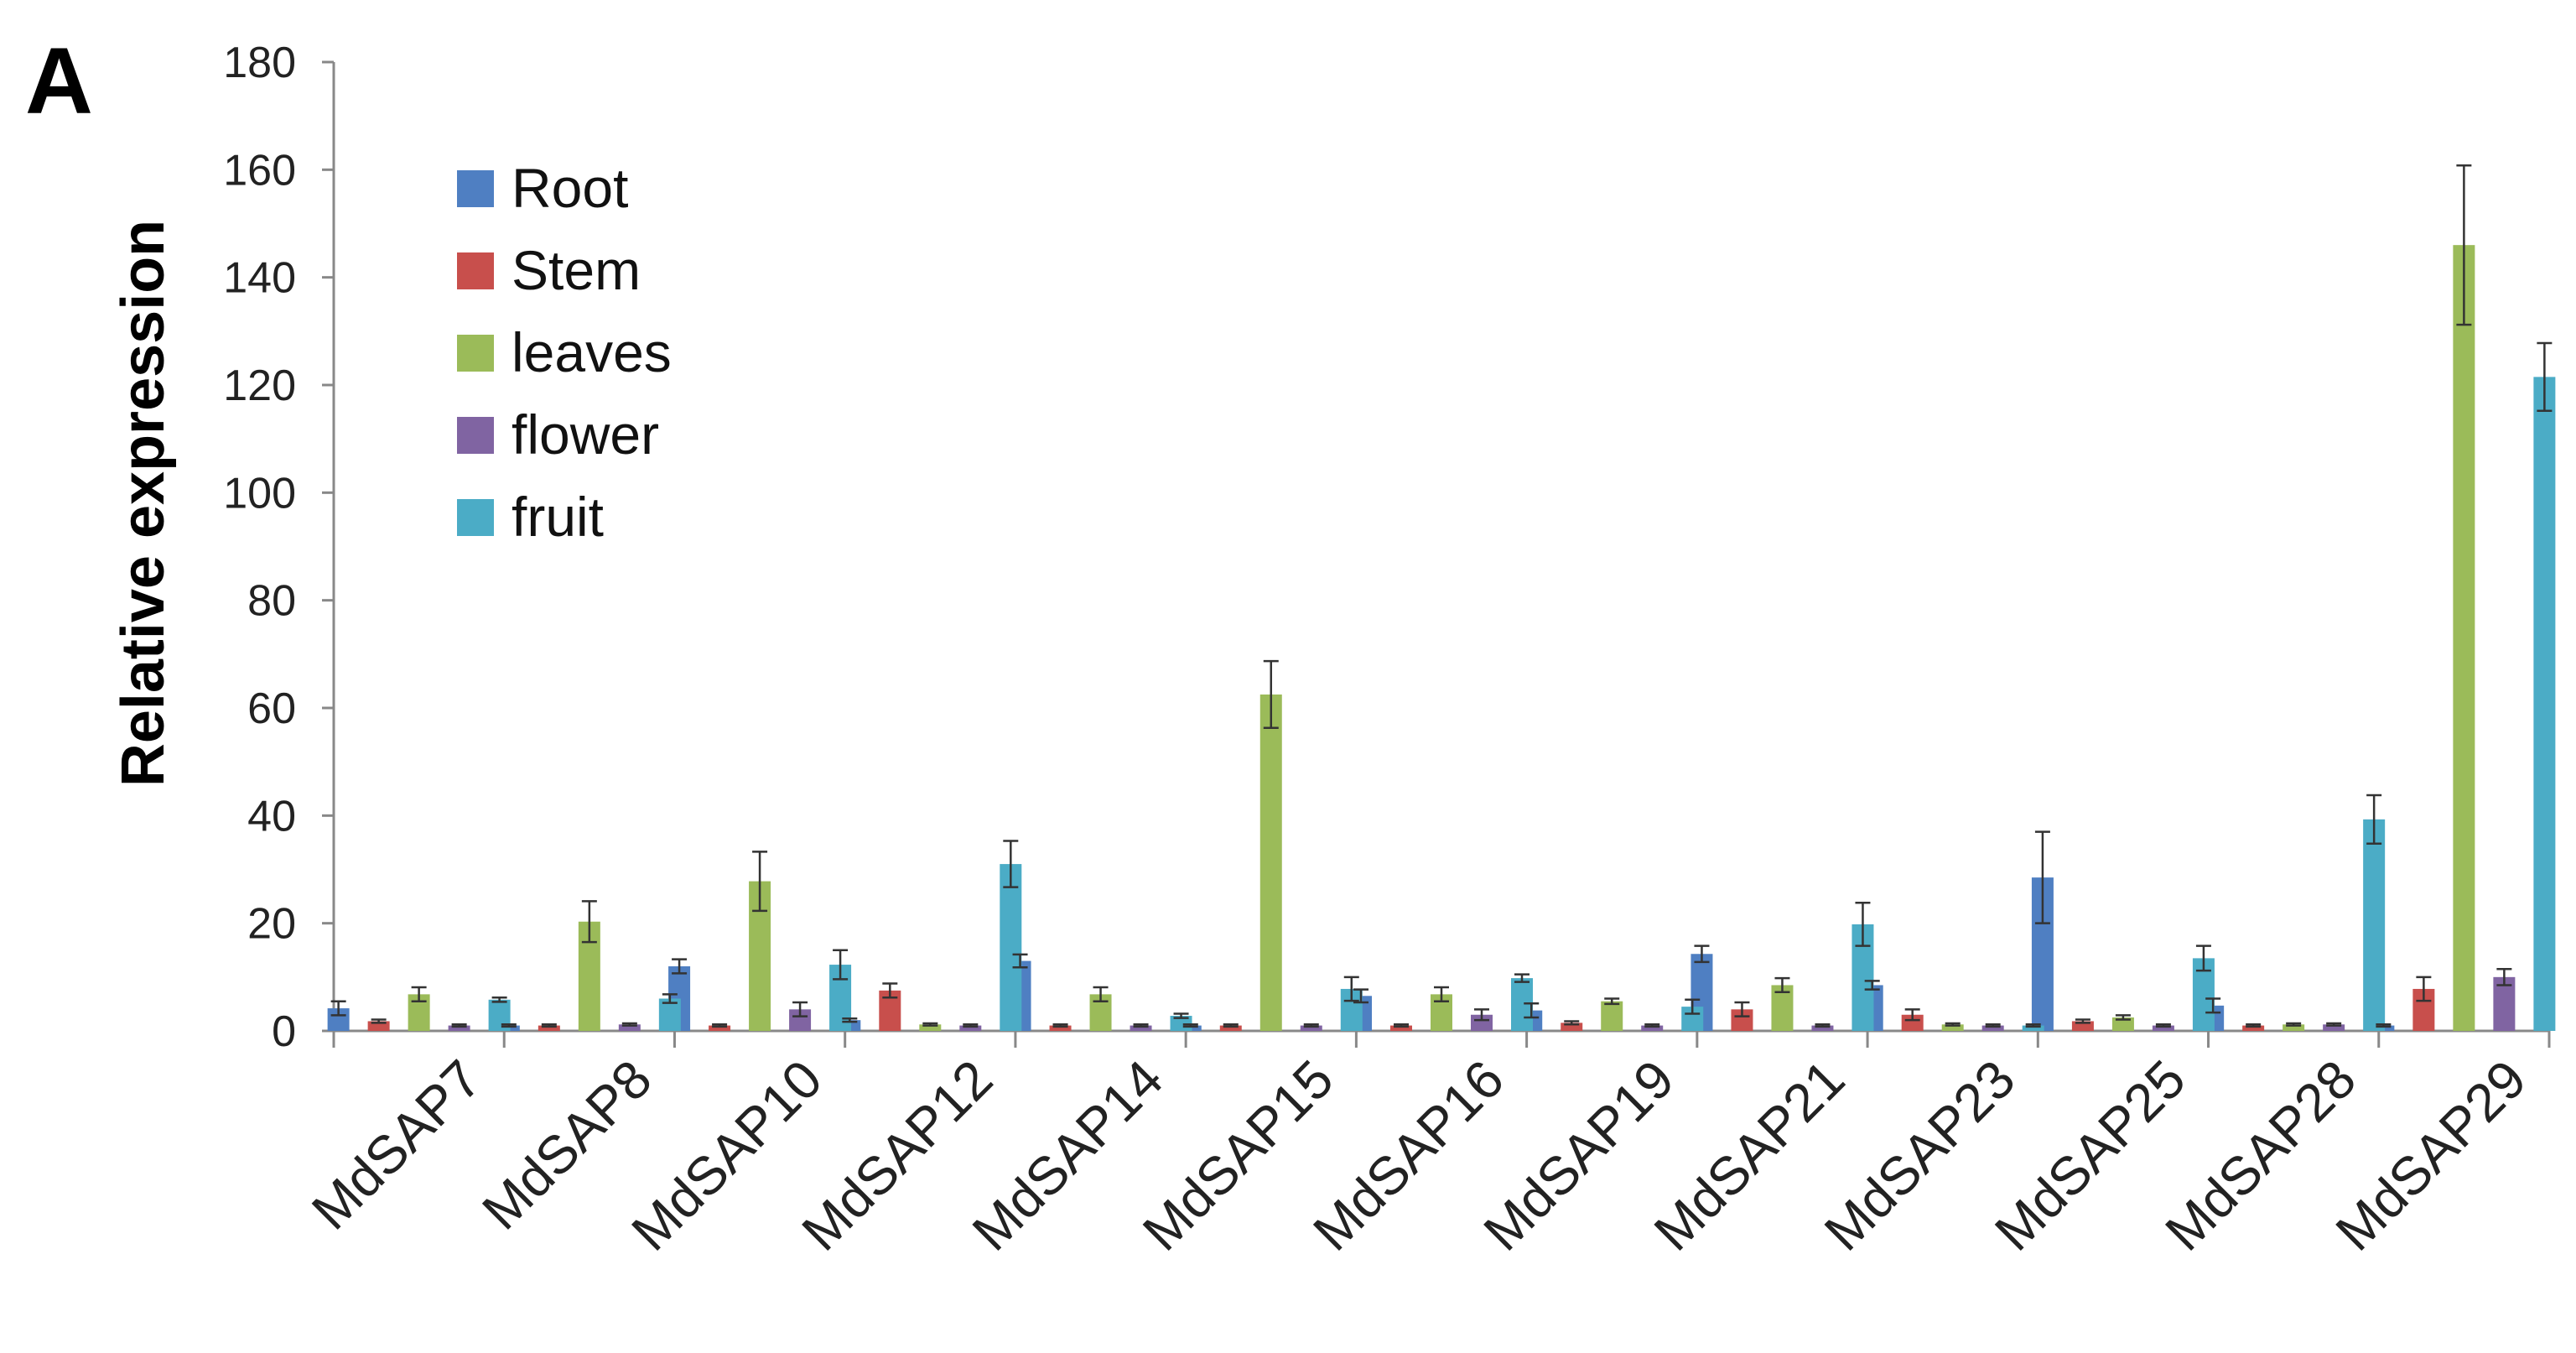 Image resolution: width=2576 pixels, height=1353 pixels. I want to click on bar-flower-mdsap28, so click(2334, 1027).